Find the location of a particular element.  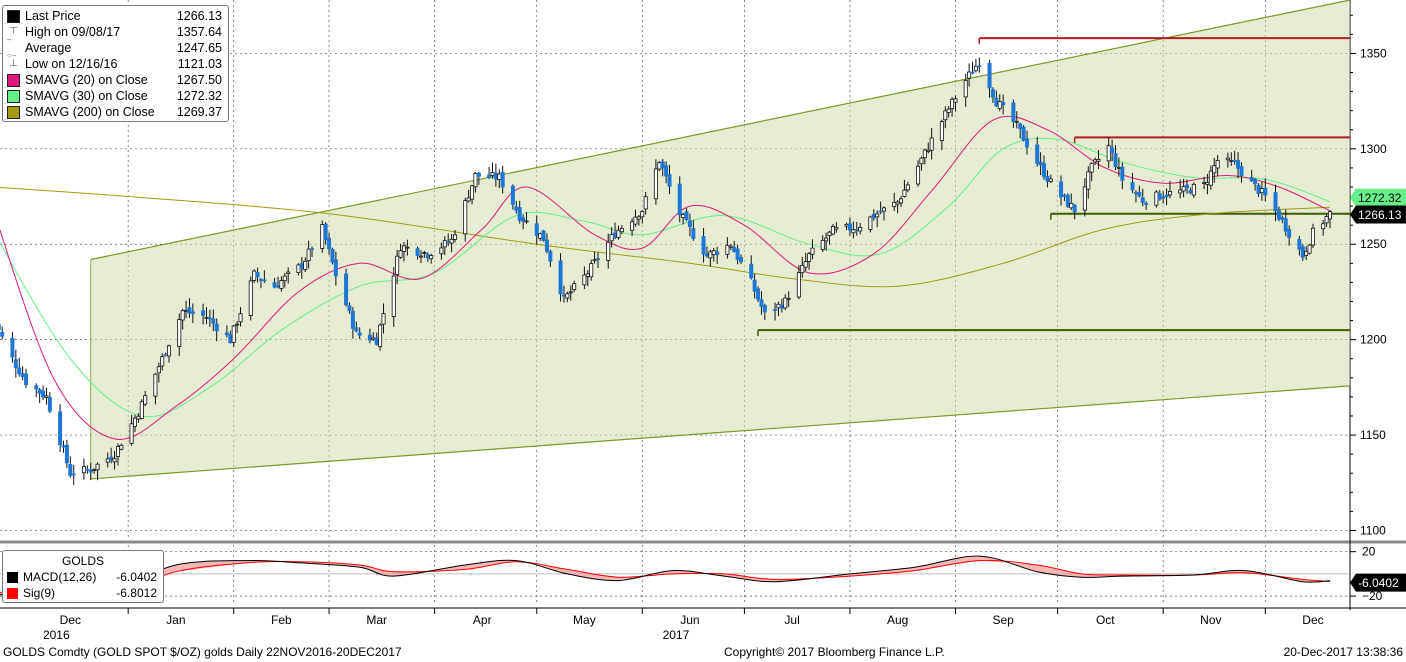

last-price-tag: 1266.13 is located at coordinates (1378, 214).